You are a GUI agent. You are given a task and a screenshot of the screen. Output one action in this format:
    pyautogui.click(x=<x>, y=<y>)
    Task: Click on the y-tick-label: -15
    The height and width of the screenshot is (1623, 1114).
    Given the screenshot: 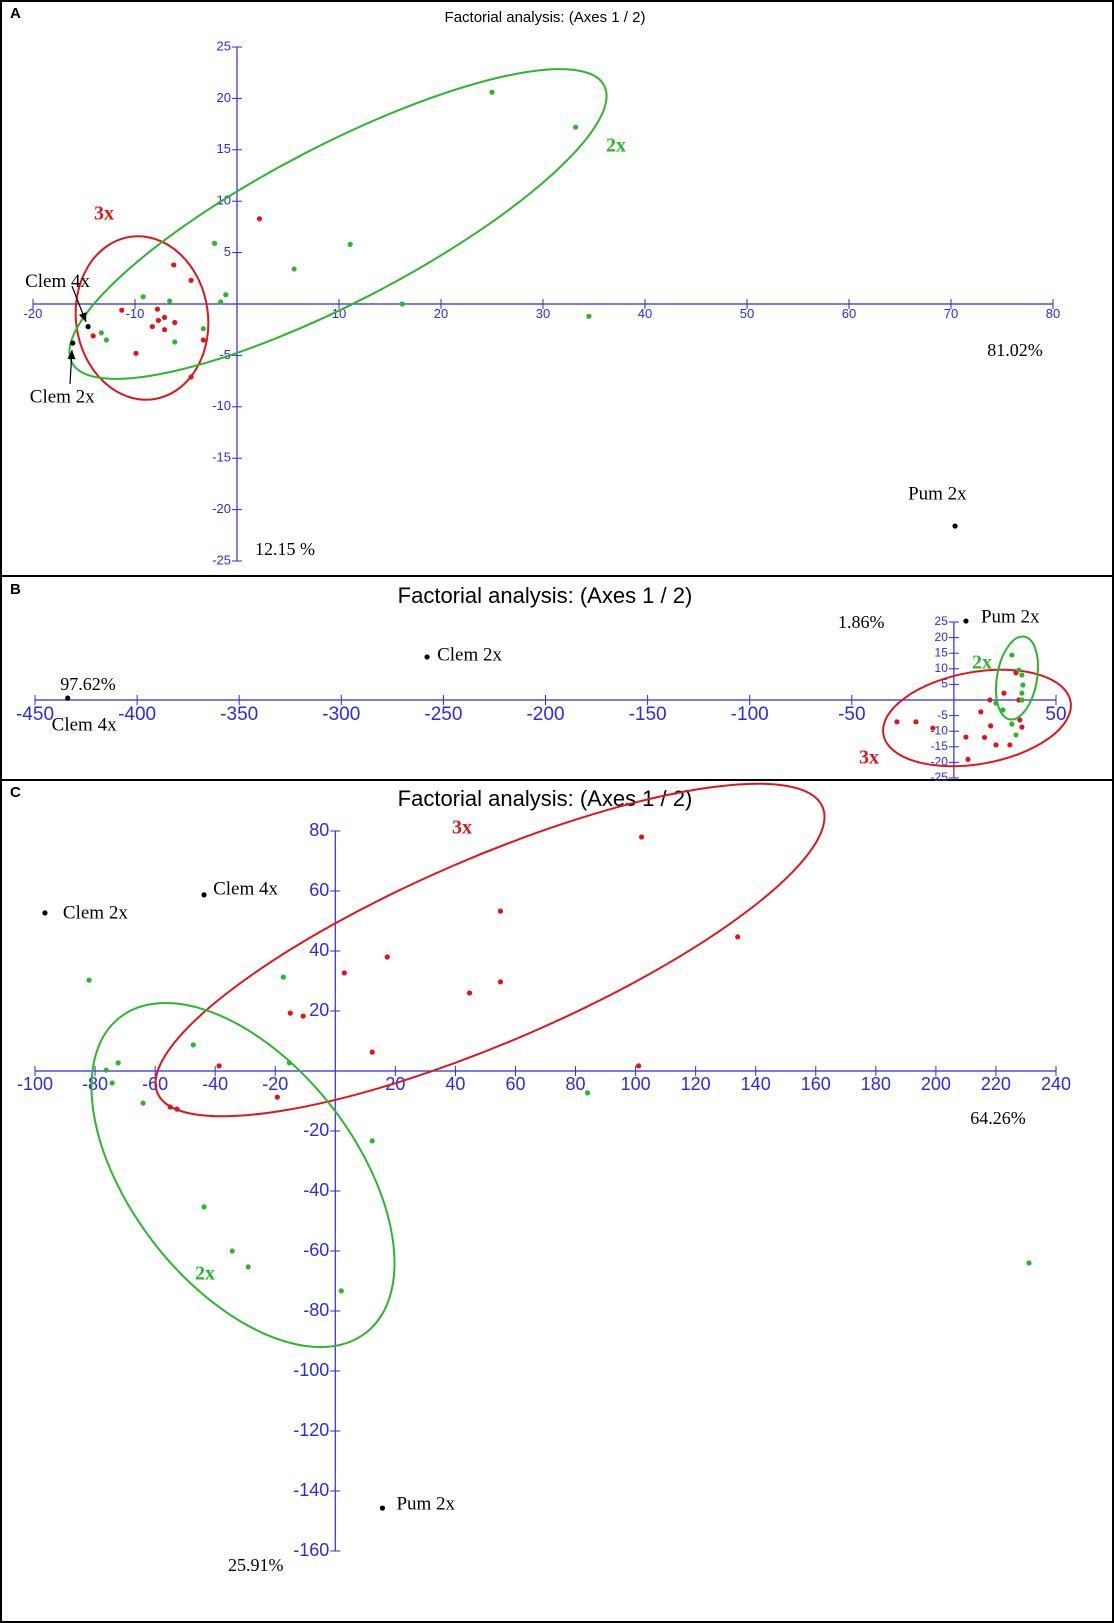 What is the action you would take?
    pyautogui.click(x=940, y=746)
    